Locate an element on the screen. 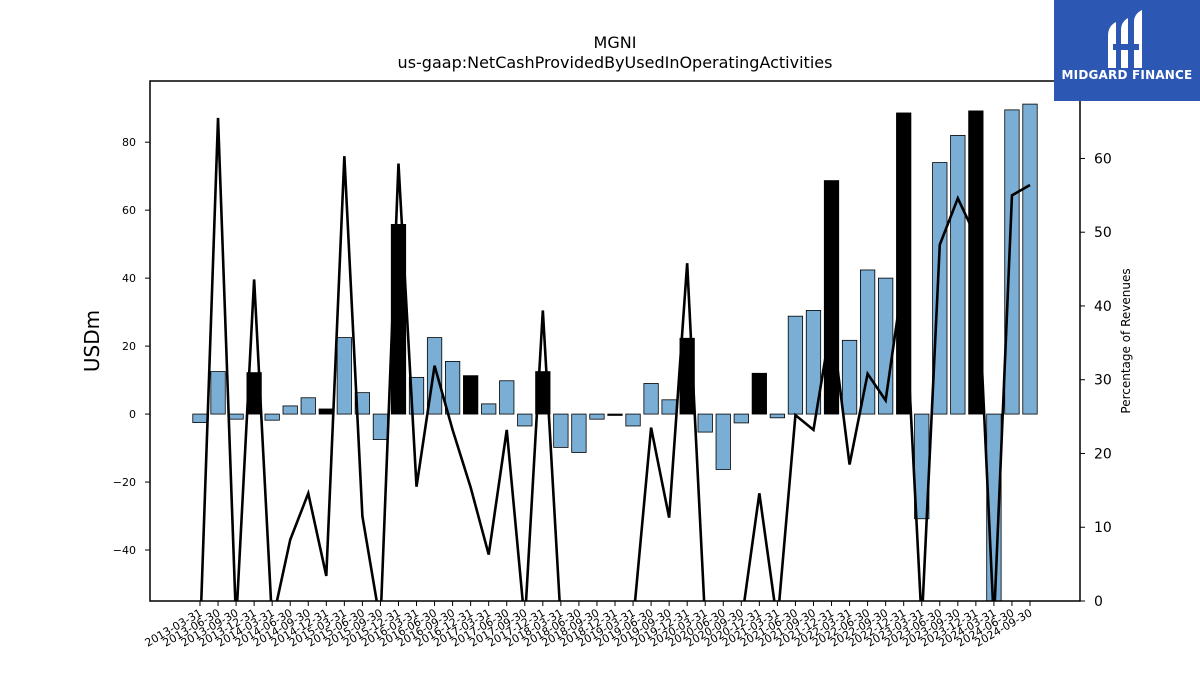 The image size is (1200, 675). y-tick-label-40: 40 is located at coordinates (129, 278).